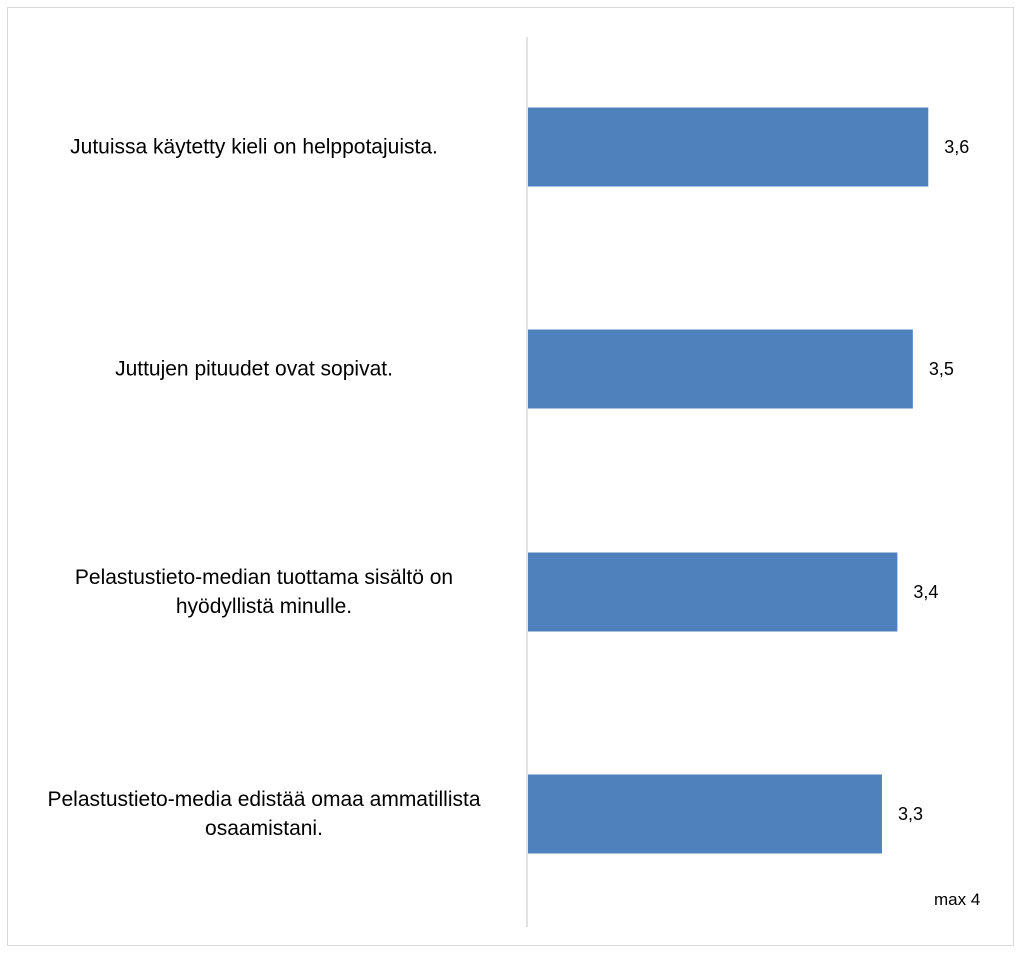 This screenshot has width=1022, height=953. I want to click on data-label: 3,4, so click(925, 592).